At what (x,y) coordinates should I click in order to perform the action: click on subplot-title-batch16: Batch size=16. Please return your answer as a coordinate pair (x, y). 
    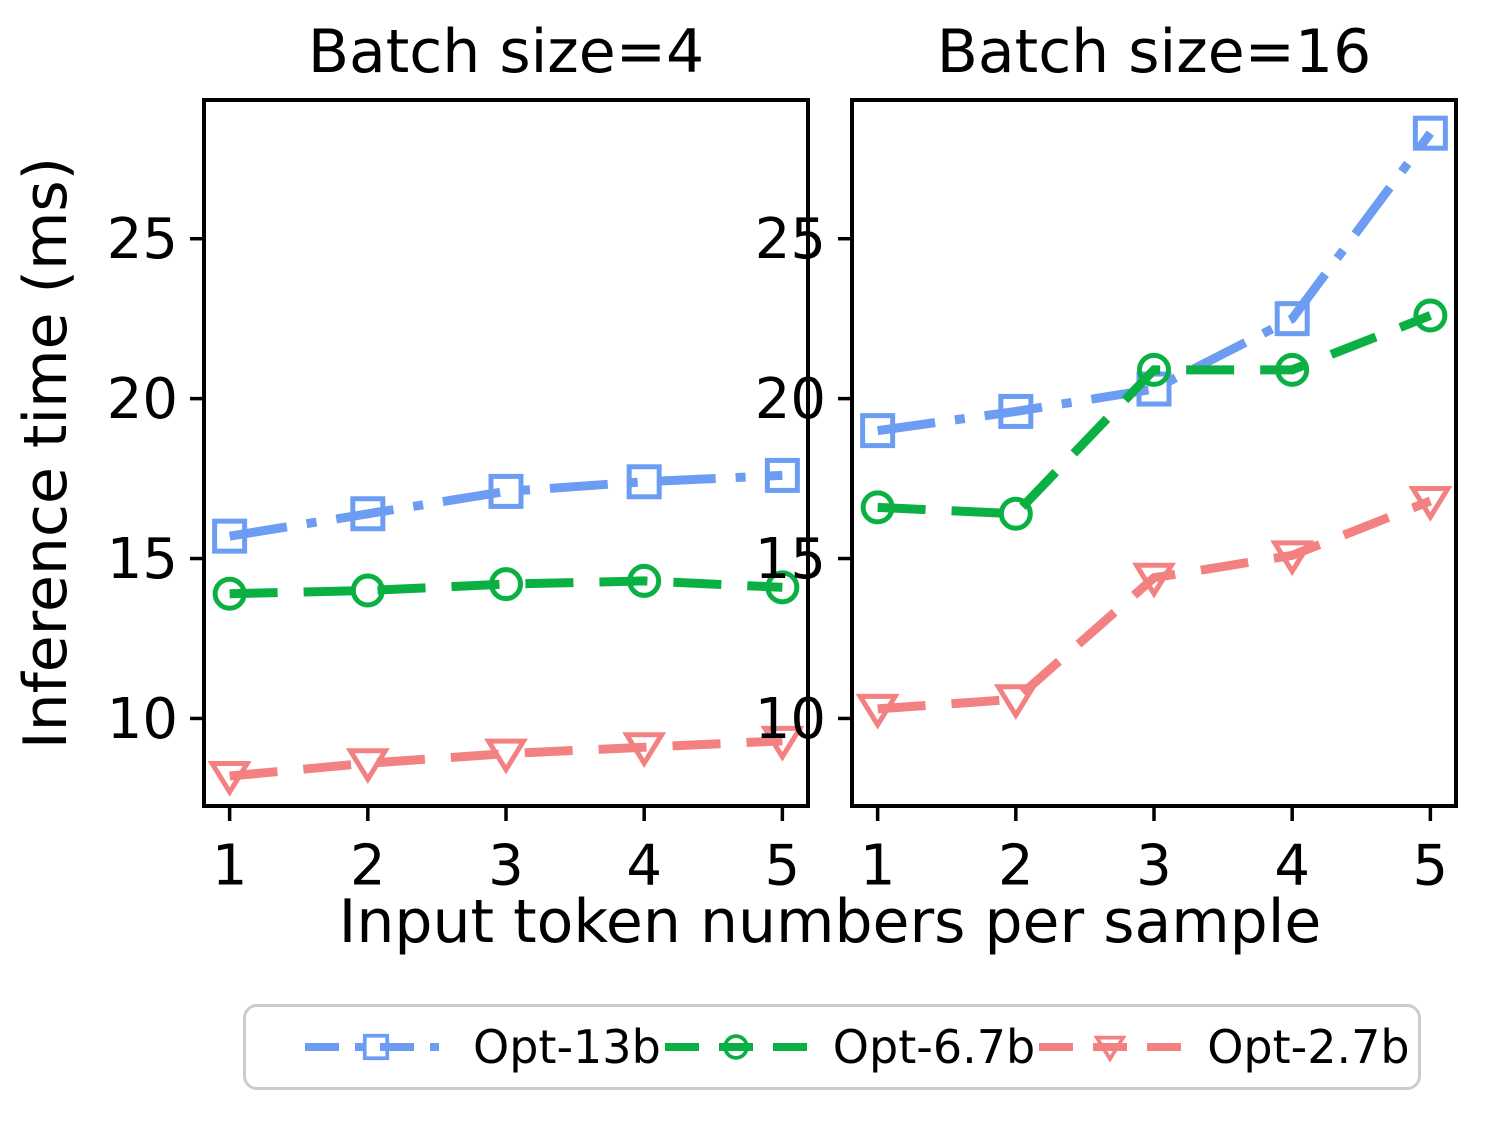
    Looking at the image, I should click on (1154, 52).